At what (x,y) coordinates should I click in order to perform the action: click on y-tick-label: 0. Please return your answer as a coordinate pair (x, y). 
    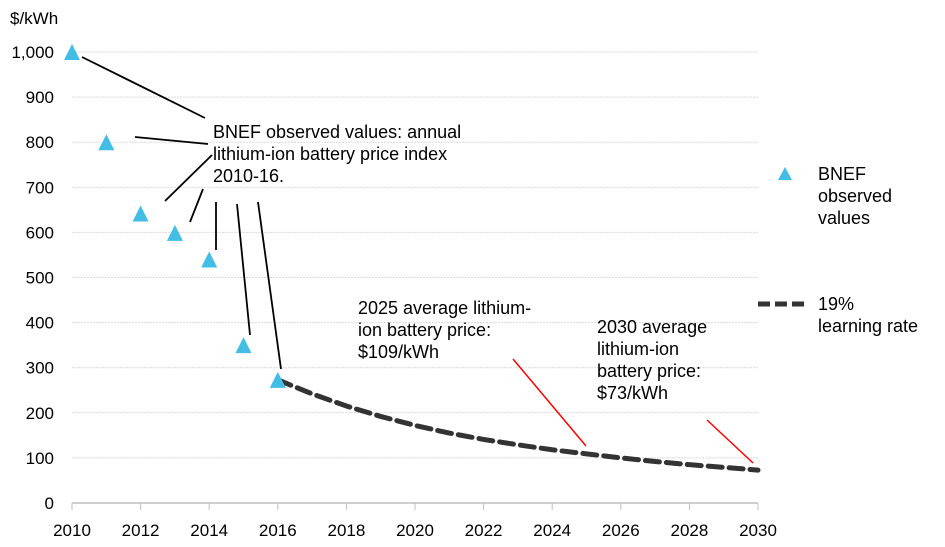
    Looking at the image, I should click on (49, 503).